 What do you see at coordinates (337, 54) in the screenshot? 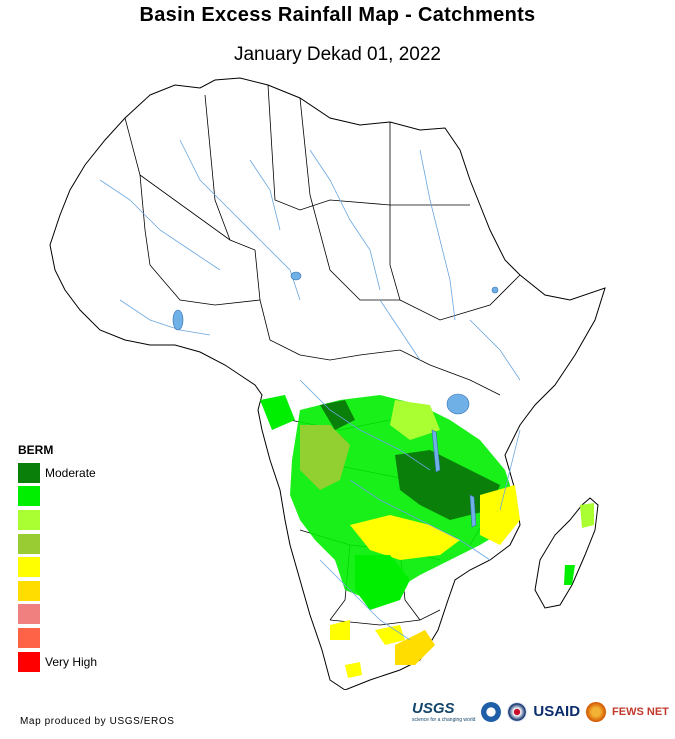
I see `map-subtitle: January Dekad 01, 2022` at bounding box center [337, 54].